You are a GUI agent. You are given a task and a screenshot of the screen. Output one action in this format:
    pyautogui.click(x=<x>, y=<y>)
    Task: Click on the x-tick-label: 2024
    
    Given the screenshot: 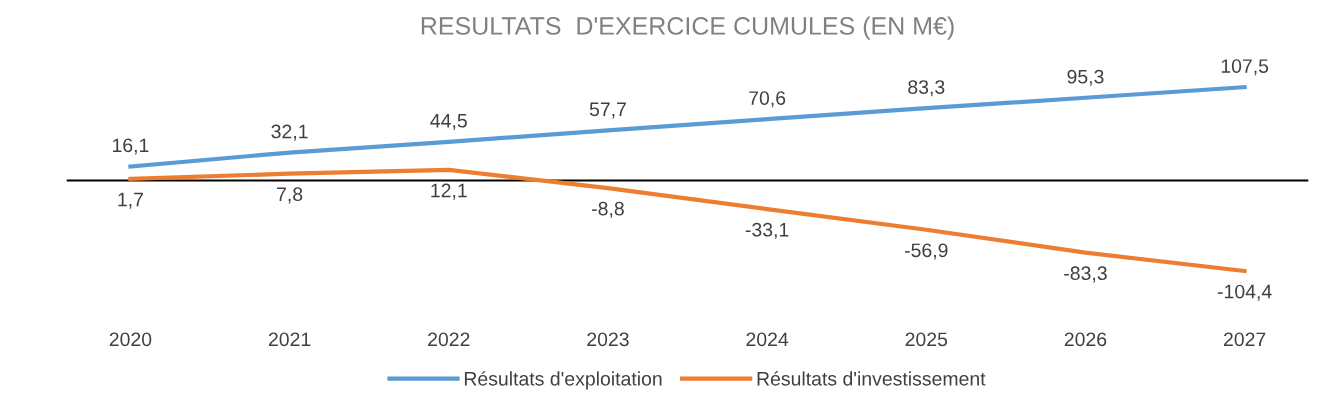 What is the action you would take?
    pyautogui.click(x=767, y=339)
    